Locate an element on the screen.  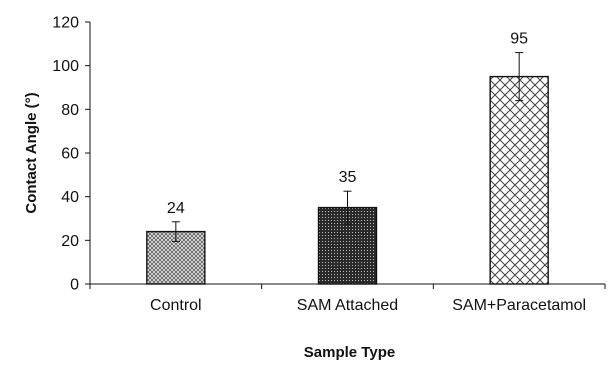
y-tick-label: 20 is located at coordinates (70, 241).